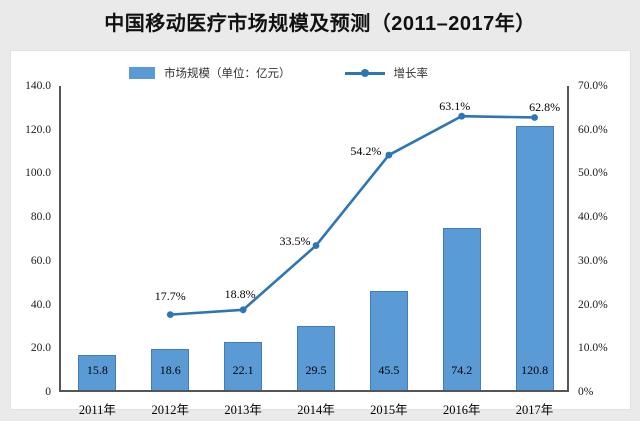 The width and height of the screenshot is (640, 421). What do you see at coordinates (389, 410) in the screenshot?
I see `x-axis-label: 2015年` at bounding box center [389, 410].